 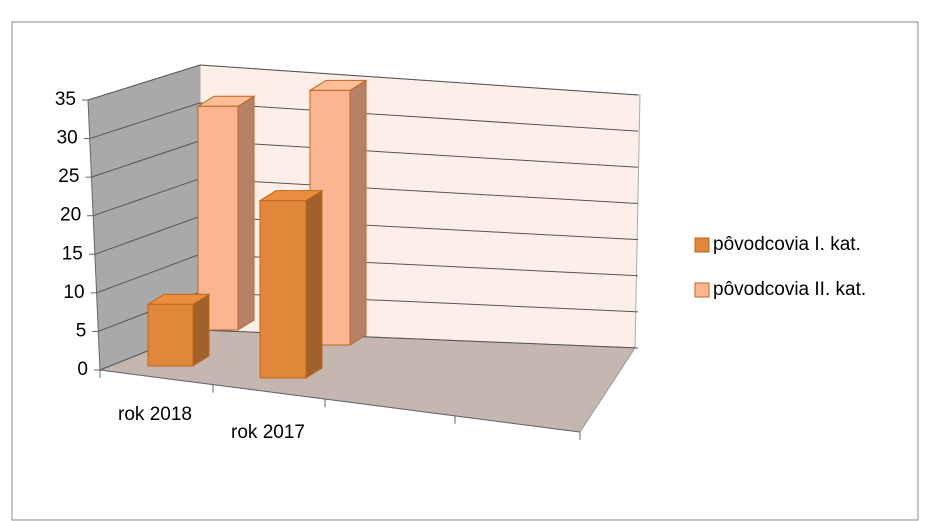 What do you see at coordinates (73, 292) in the screenshot?
I see `y-tick-label: 10` at bounding box center [73, 292].